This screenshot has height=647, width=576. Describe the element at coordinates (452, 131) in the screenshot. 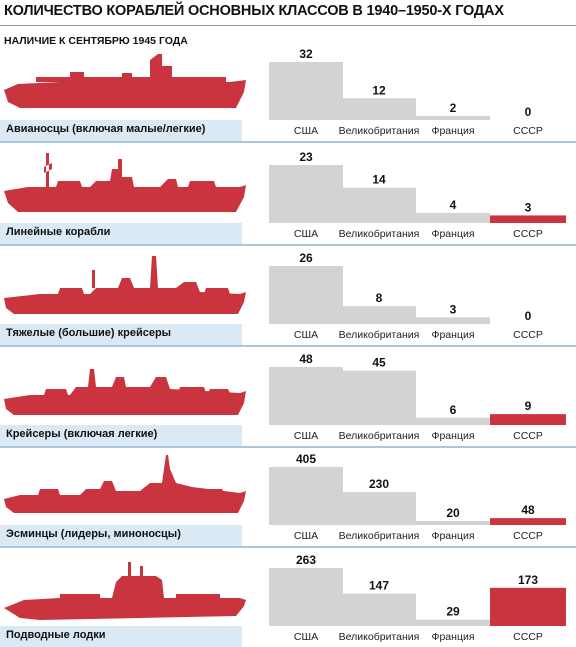

I see `country-label-1-3: Франция` at that location.